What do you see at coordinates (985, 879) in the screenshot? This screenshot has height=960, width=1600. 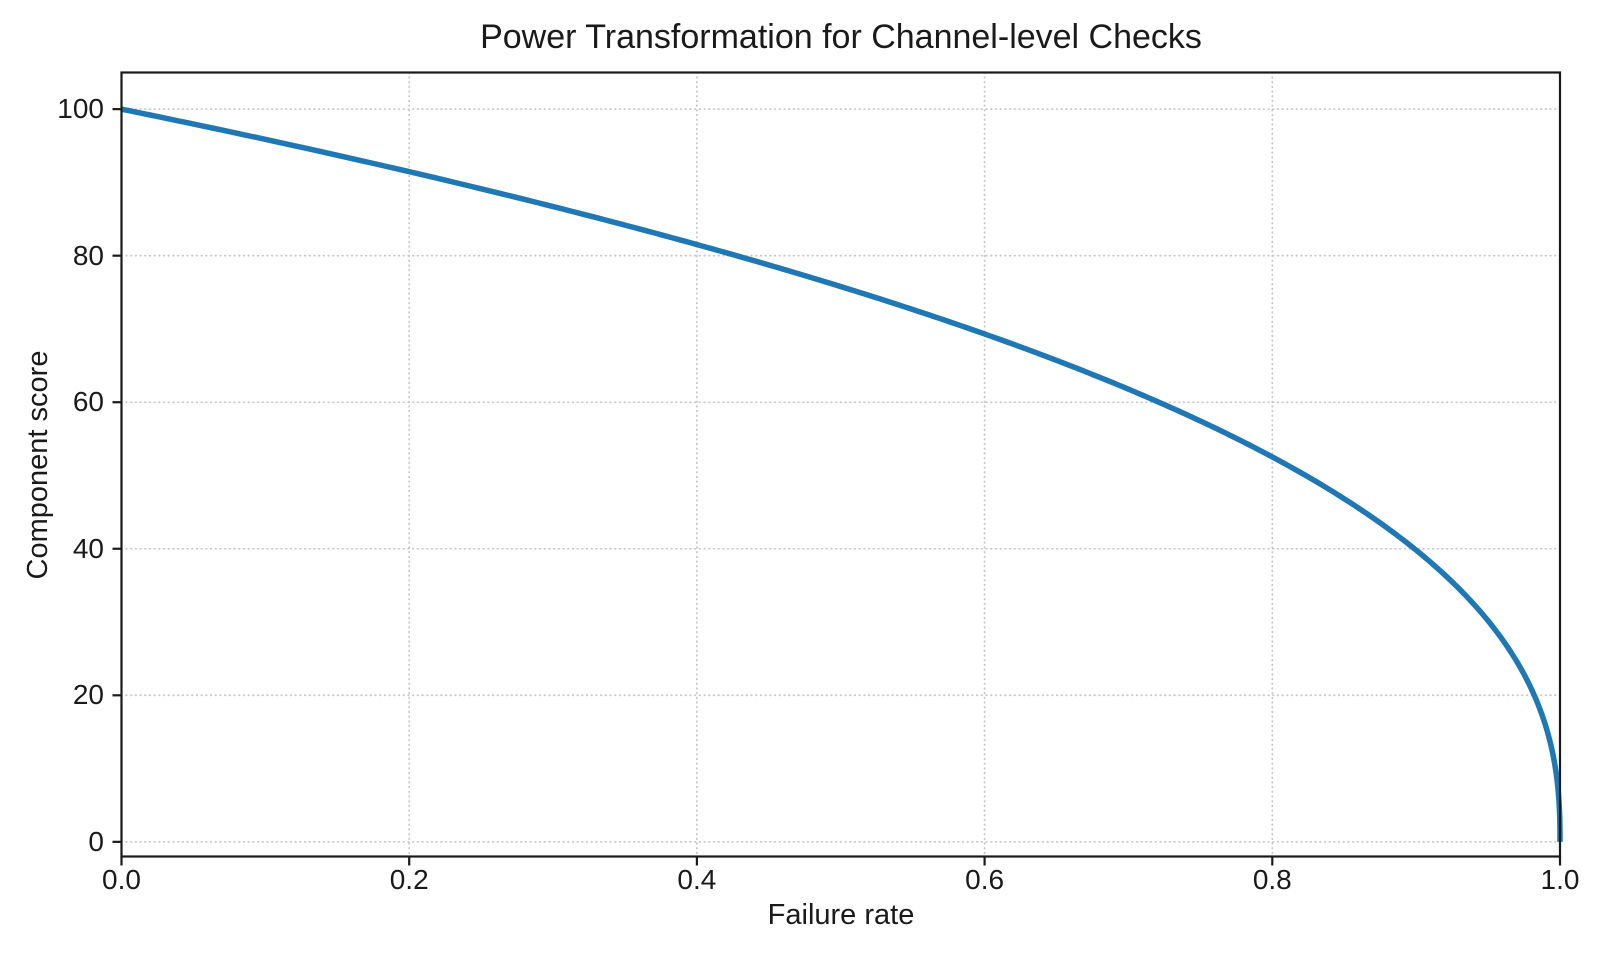 I see `x-tick-label: 0.6` at bounding box center [985, 879].